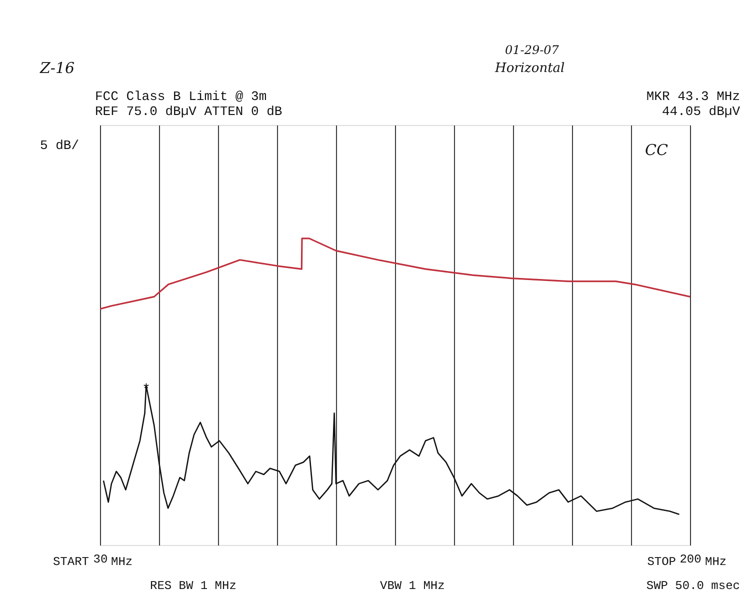  I want to click on x-tick-label: 30, so click(100, 559).